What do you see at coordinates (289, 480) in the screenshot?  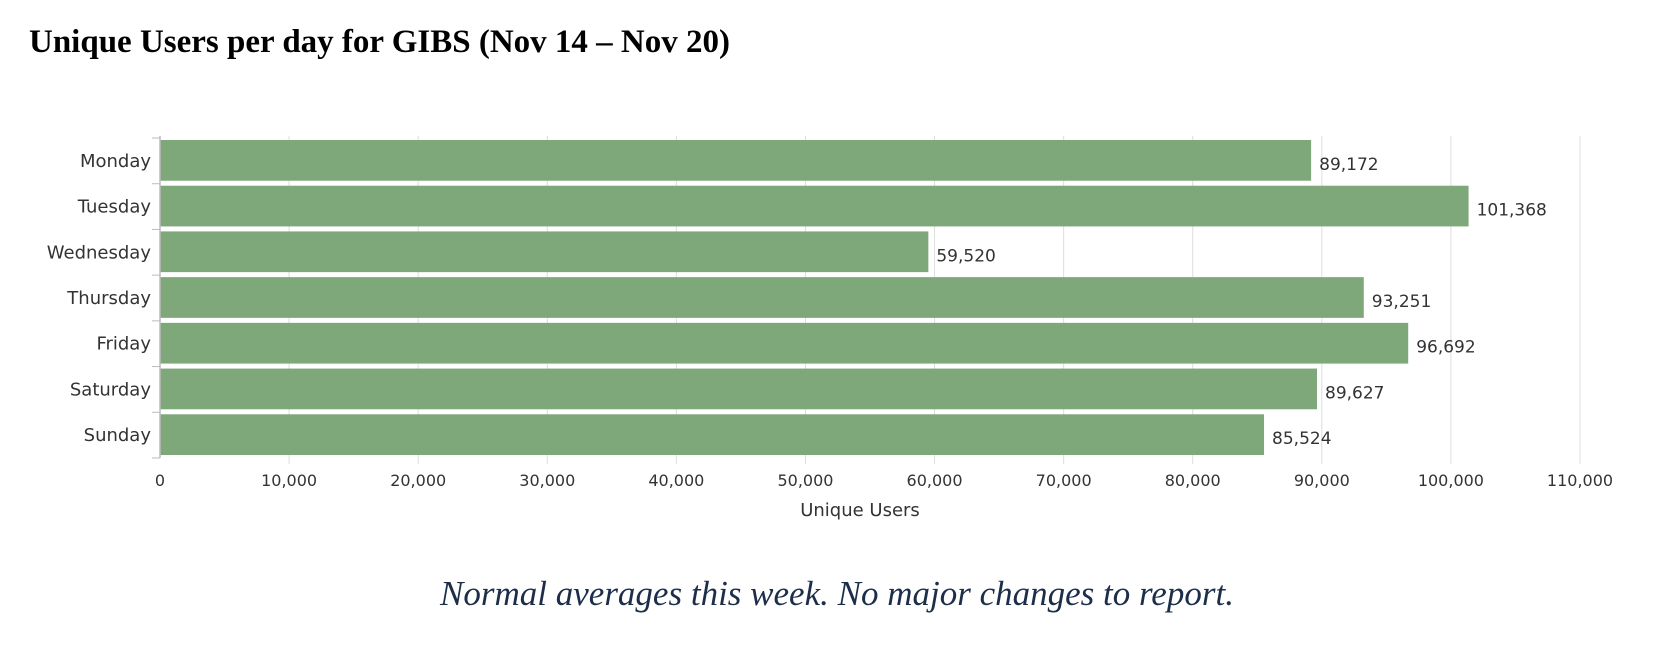 I see `x-tick-label: 10,000` at bounding box center [289, 480].